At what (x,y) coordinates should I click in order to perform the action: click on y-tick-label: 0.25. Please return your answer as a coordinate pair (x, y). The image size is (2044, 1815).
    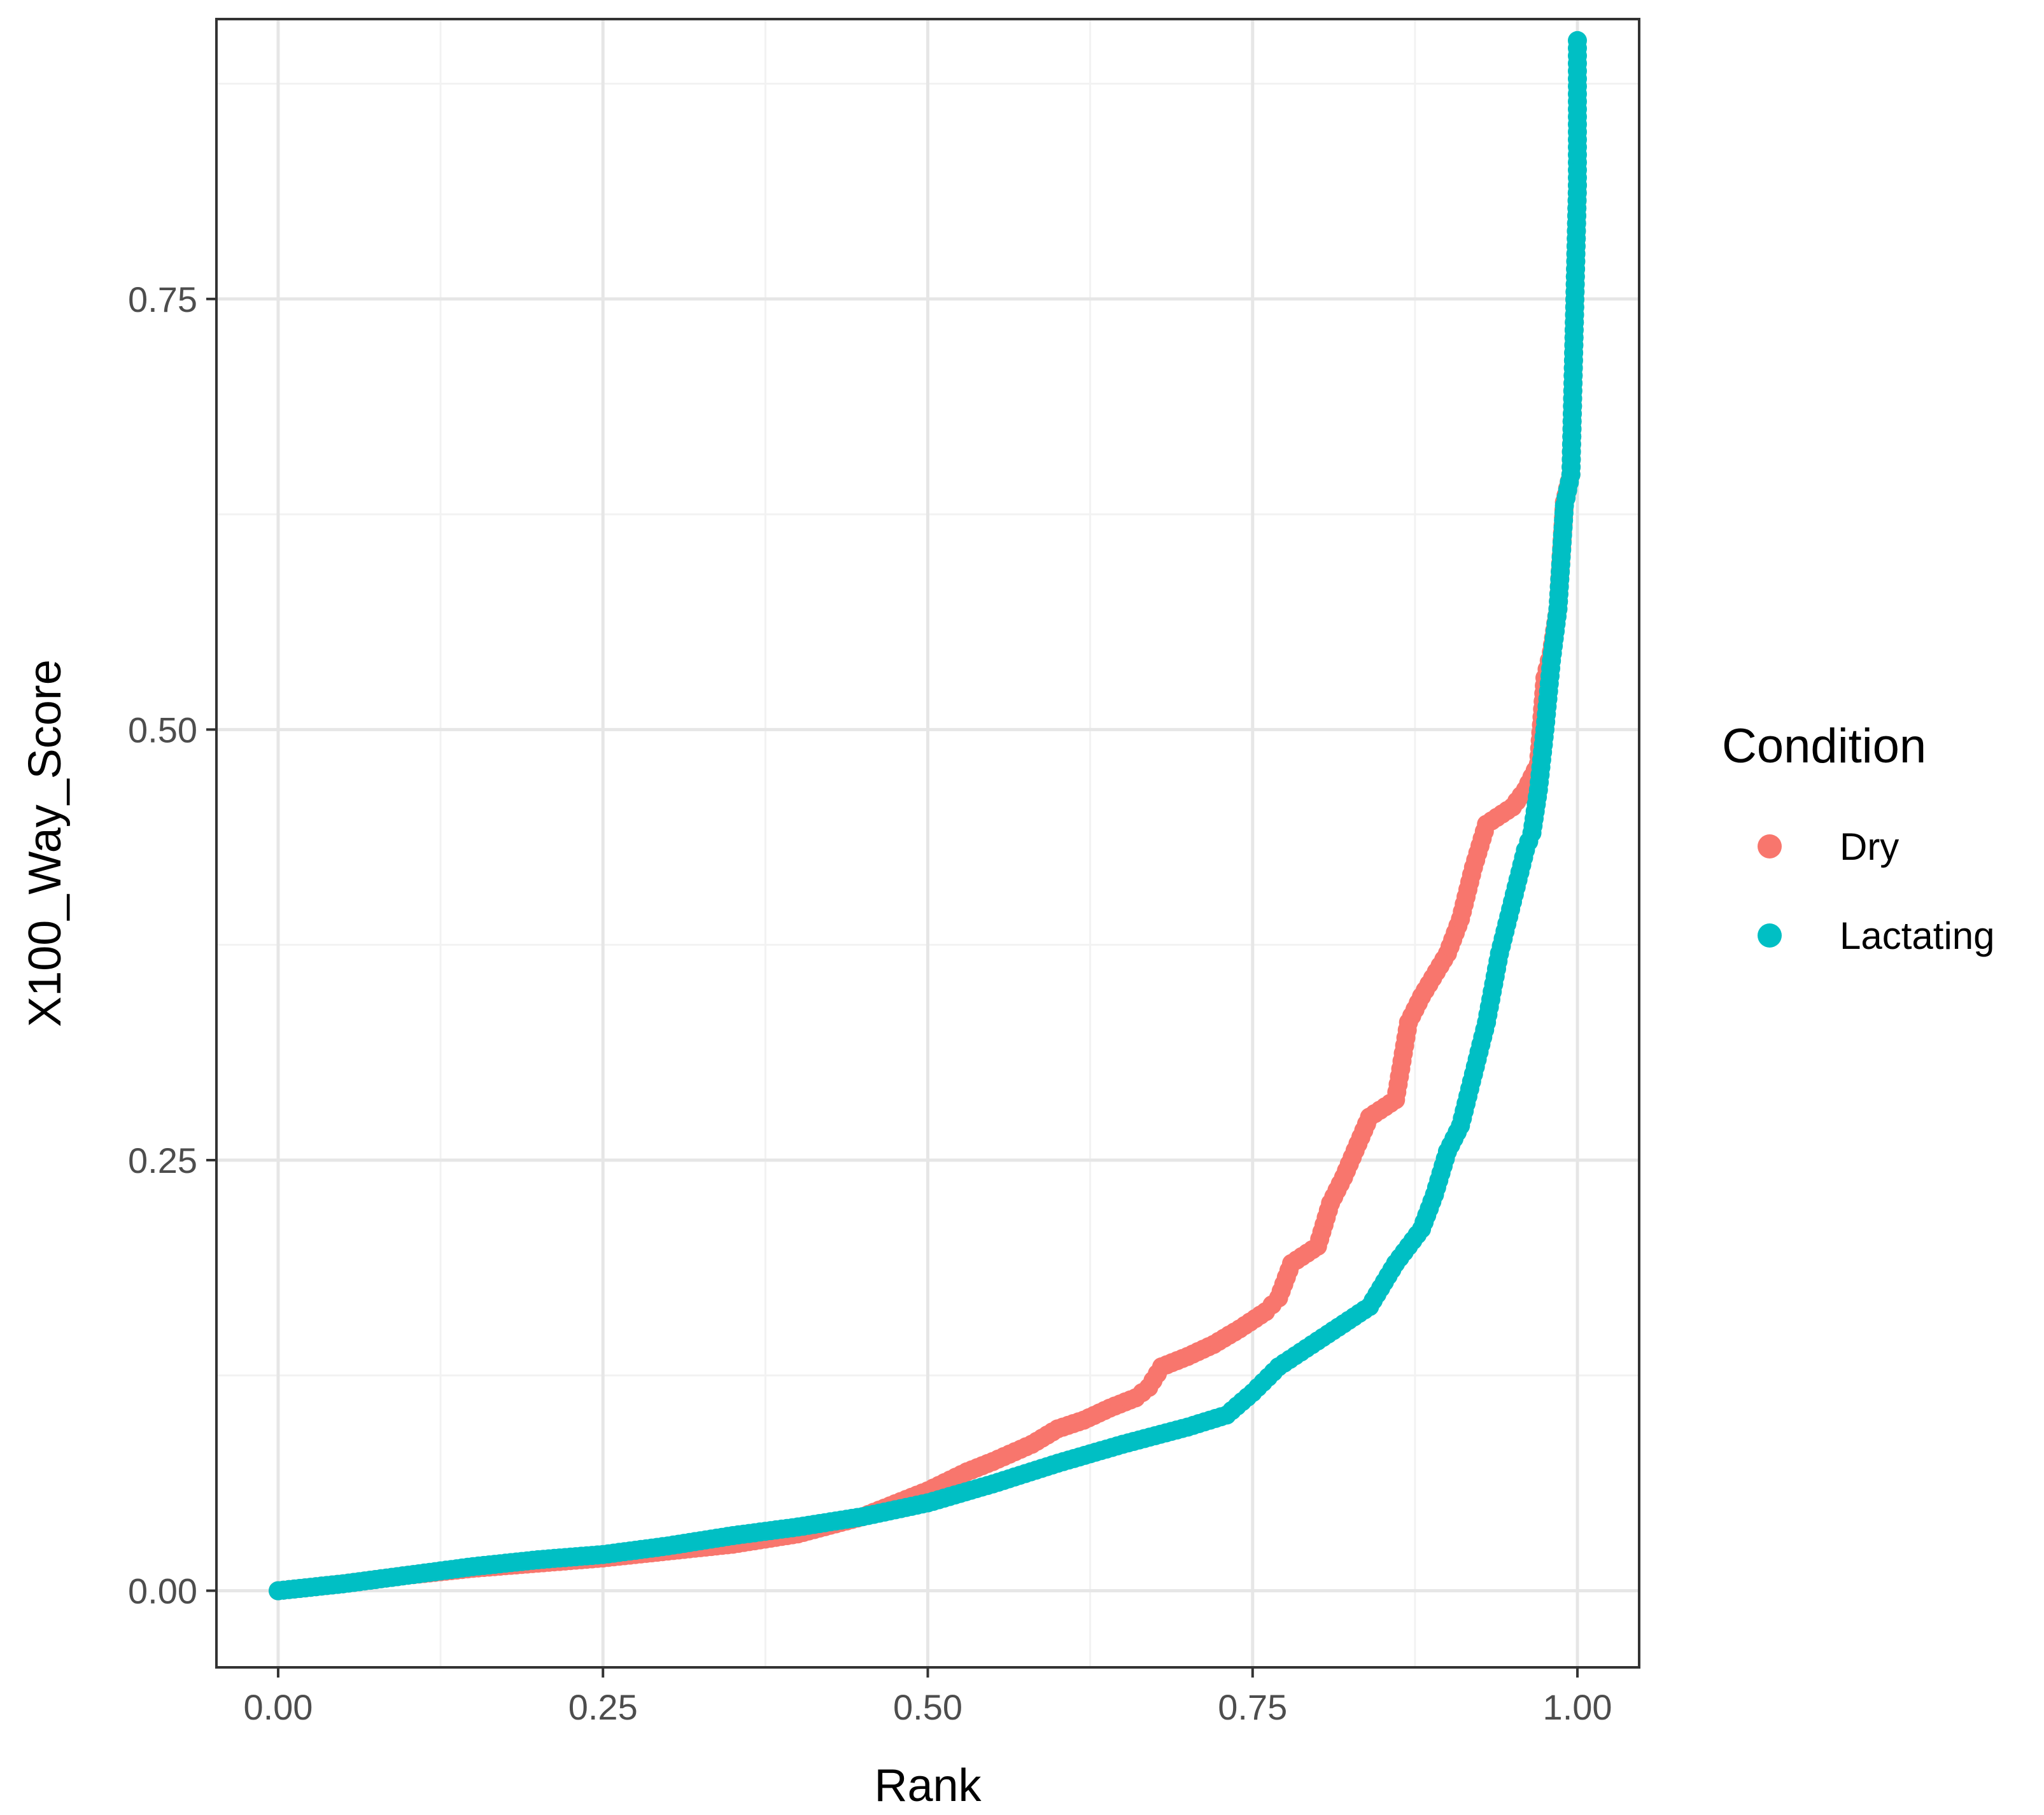
    Looking at the image, I should click on (162, 1160).